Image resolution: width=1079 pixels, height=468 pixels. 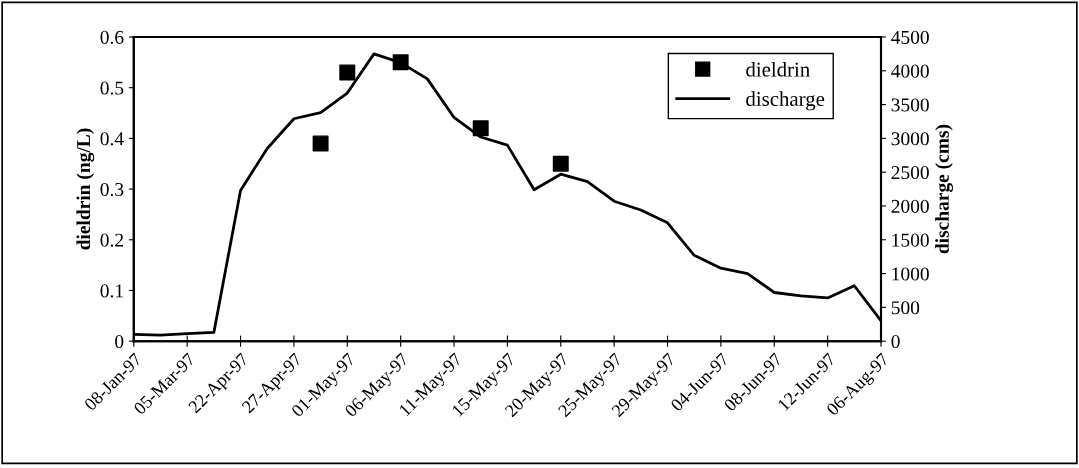 What do you see at coordinates (112, 88) in the screenshot?
I see `y-tick-label: 0.5` at bounding box center [112, 88].